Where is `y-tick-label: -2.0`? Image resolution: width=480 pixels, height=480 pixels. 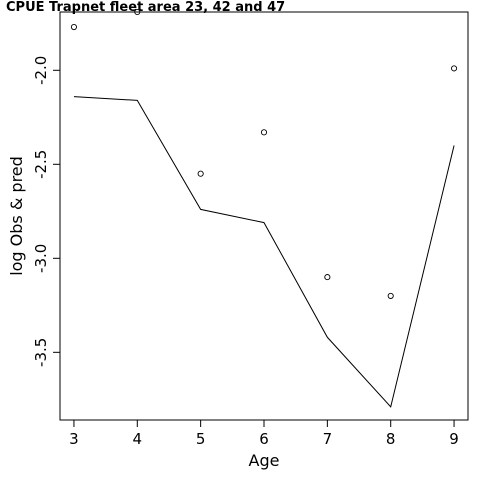
y-tick-label: -2.0 is located at coordinates (41, 70).